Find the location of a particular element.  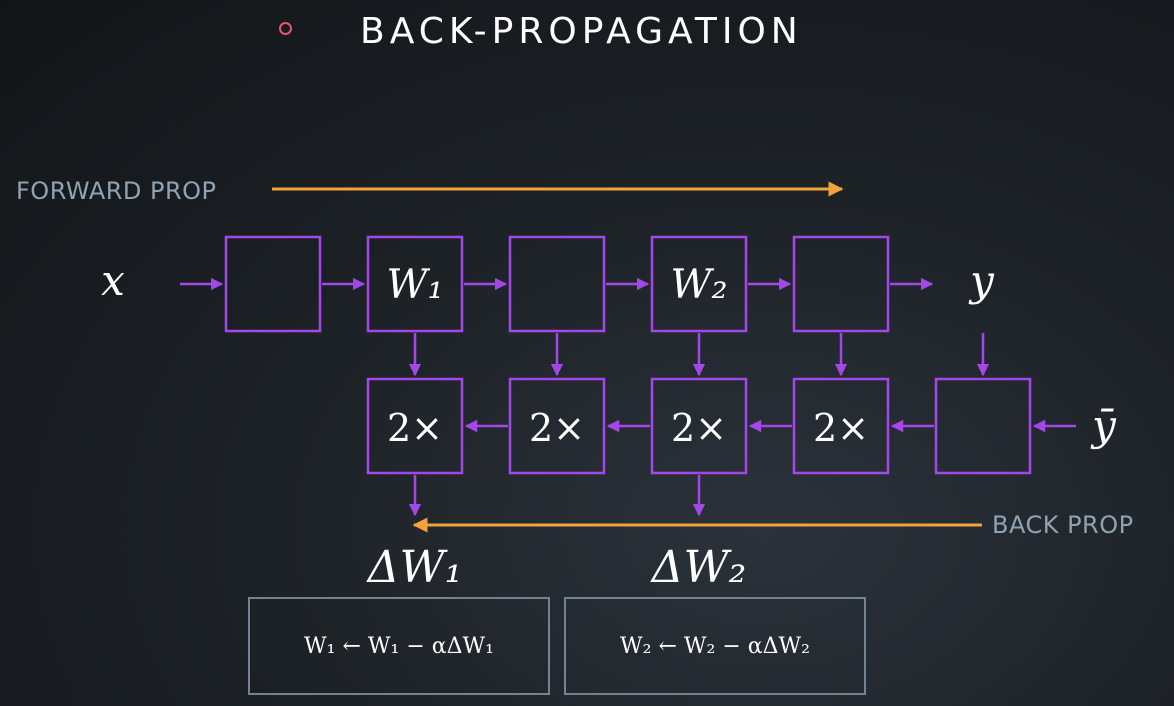

forward-prop-label: FORWARD PROP is located at coordinates (116, 191).